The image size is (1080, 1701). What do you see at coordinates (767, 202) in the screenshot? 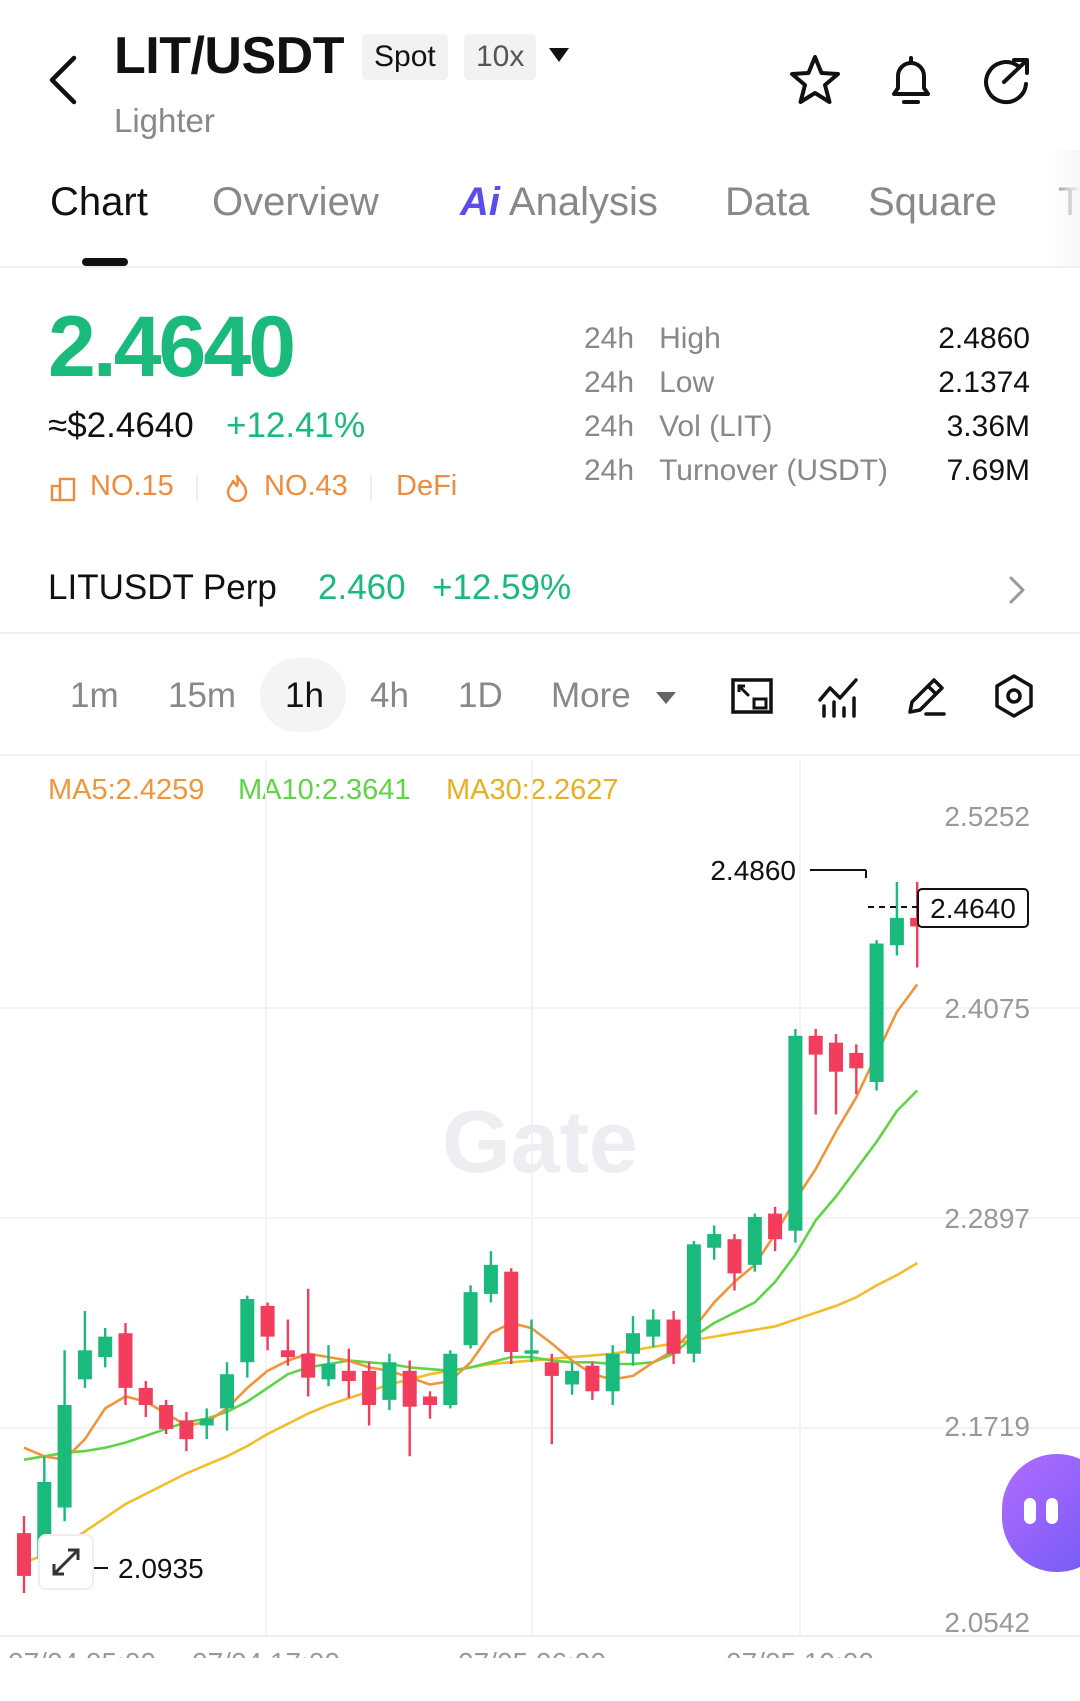
I see `tab-data: Data` at bounding box center [767, 202].